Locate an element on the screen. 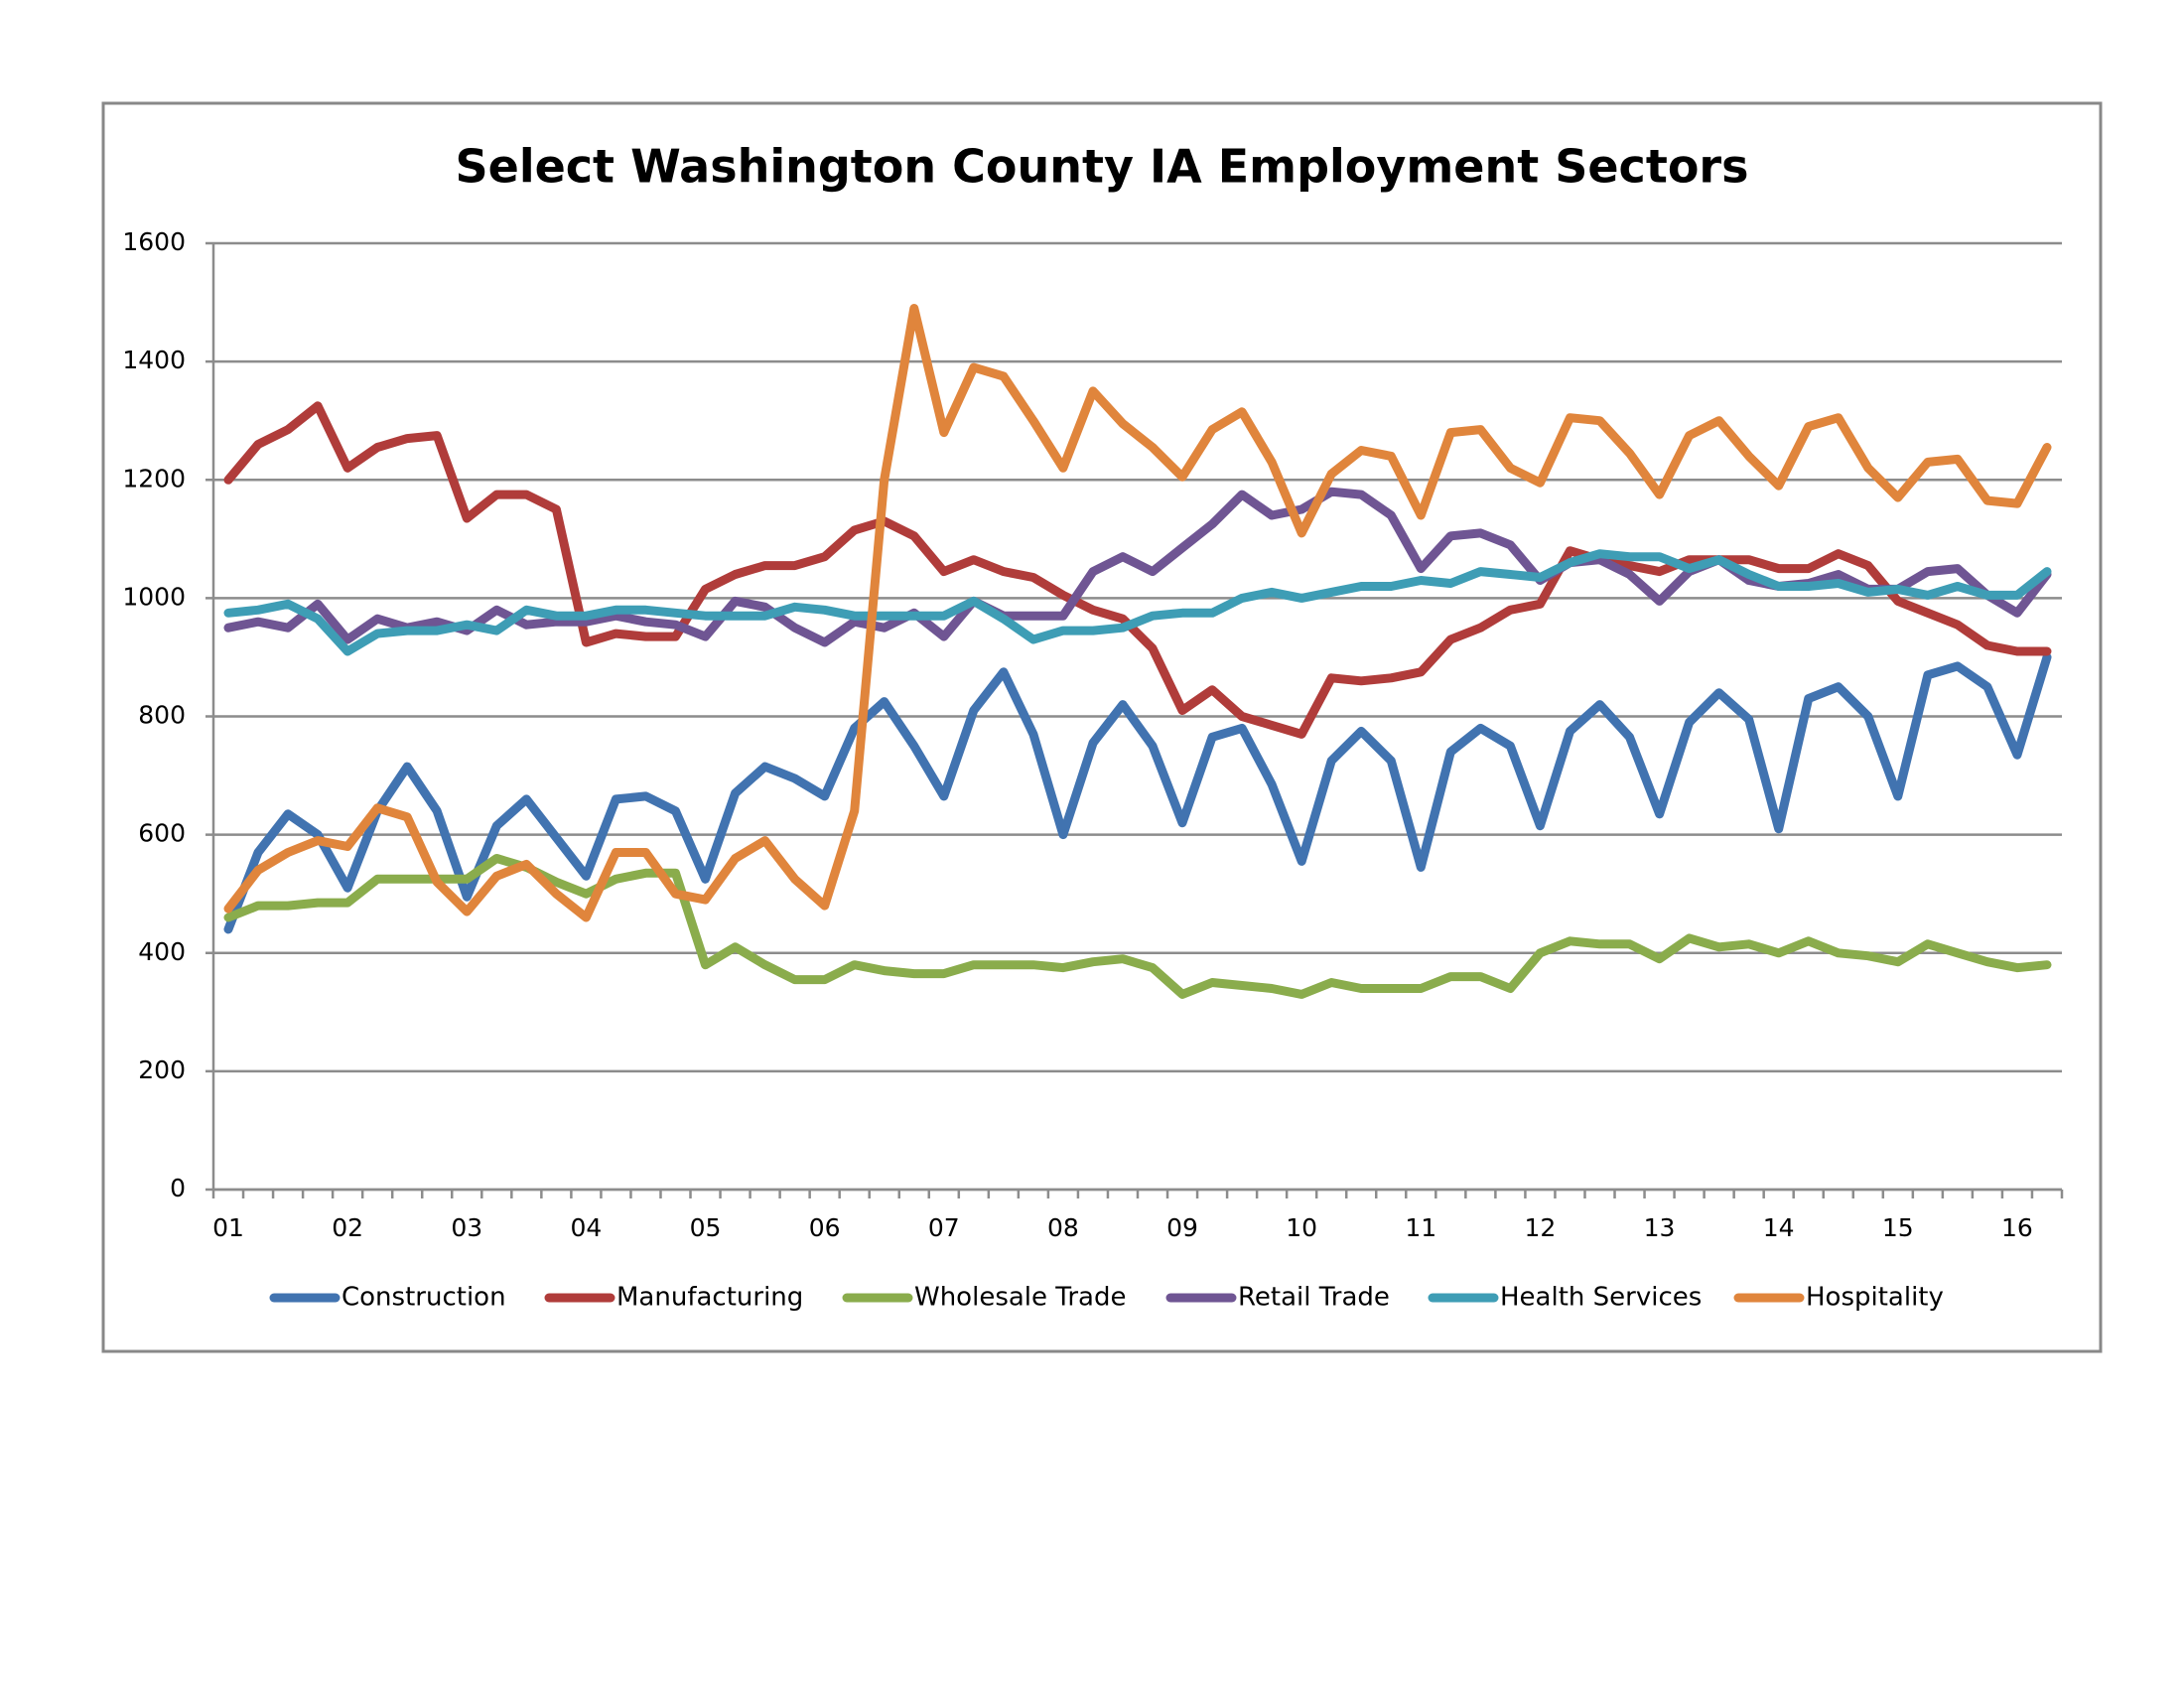  y-tick-label: 1200 is located at coordinates (154, 478).